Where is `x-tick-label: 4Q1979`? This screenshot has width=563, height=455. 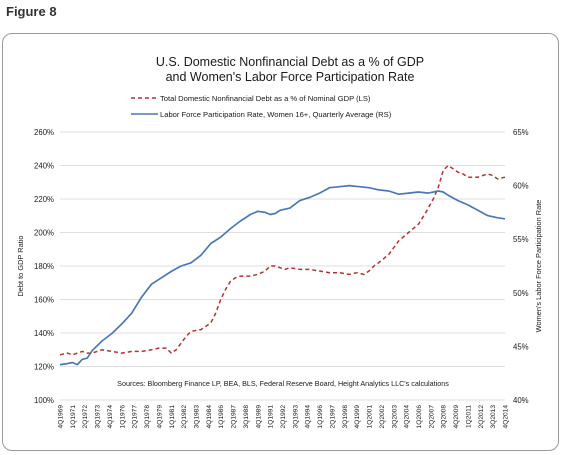
x-tick-label: 4Q1979 is located at coordinates (159, 417).